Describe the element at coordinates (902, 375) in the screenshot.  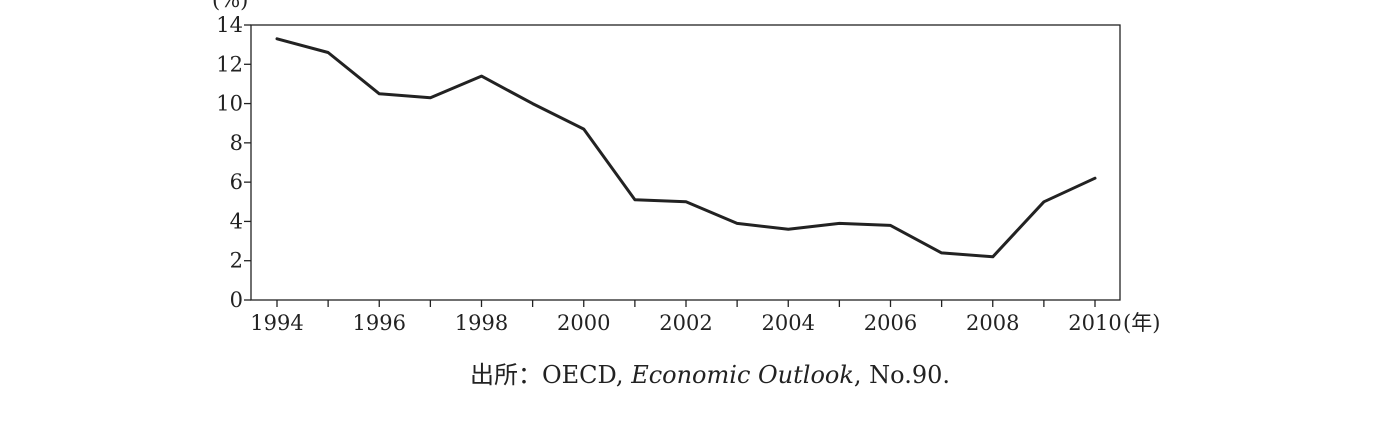
I see `source-suffix: , No.90.` at that location.